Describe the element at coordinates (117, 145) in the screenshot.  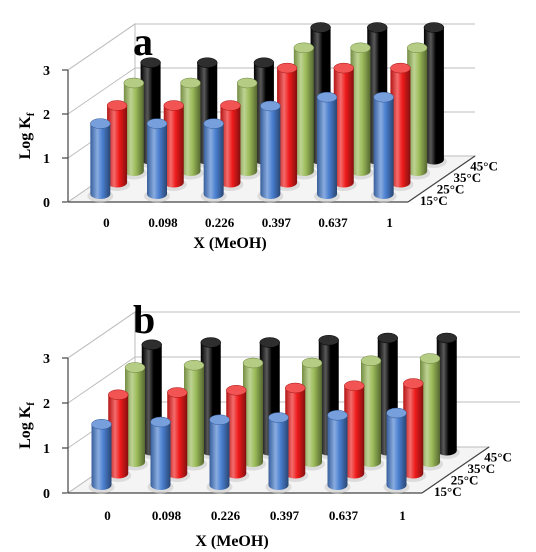
I see `bar-a-25°C-0` at that location.